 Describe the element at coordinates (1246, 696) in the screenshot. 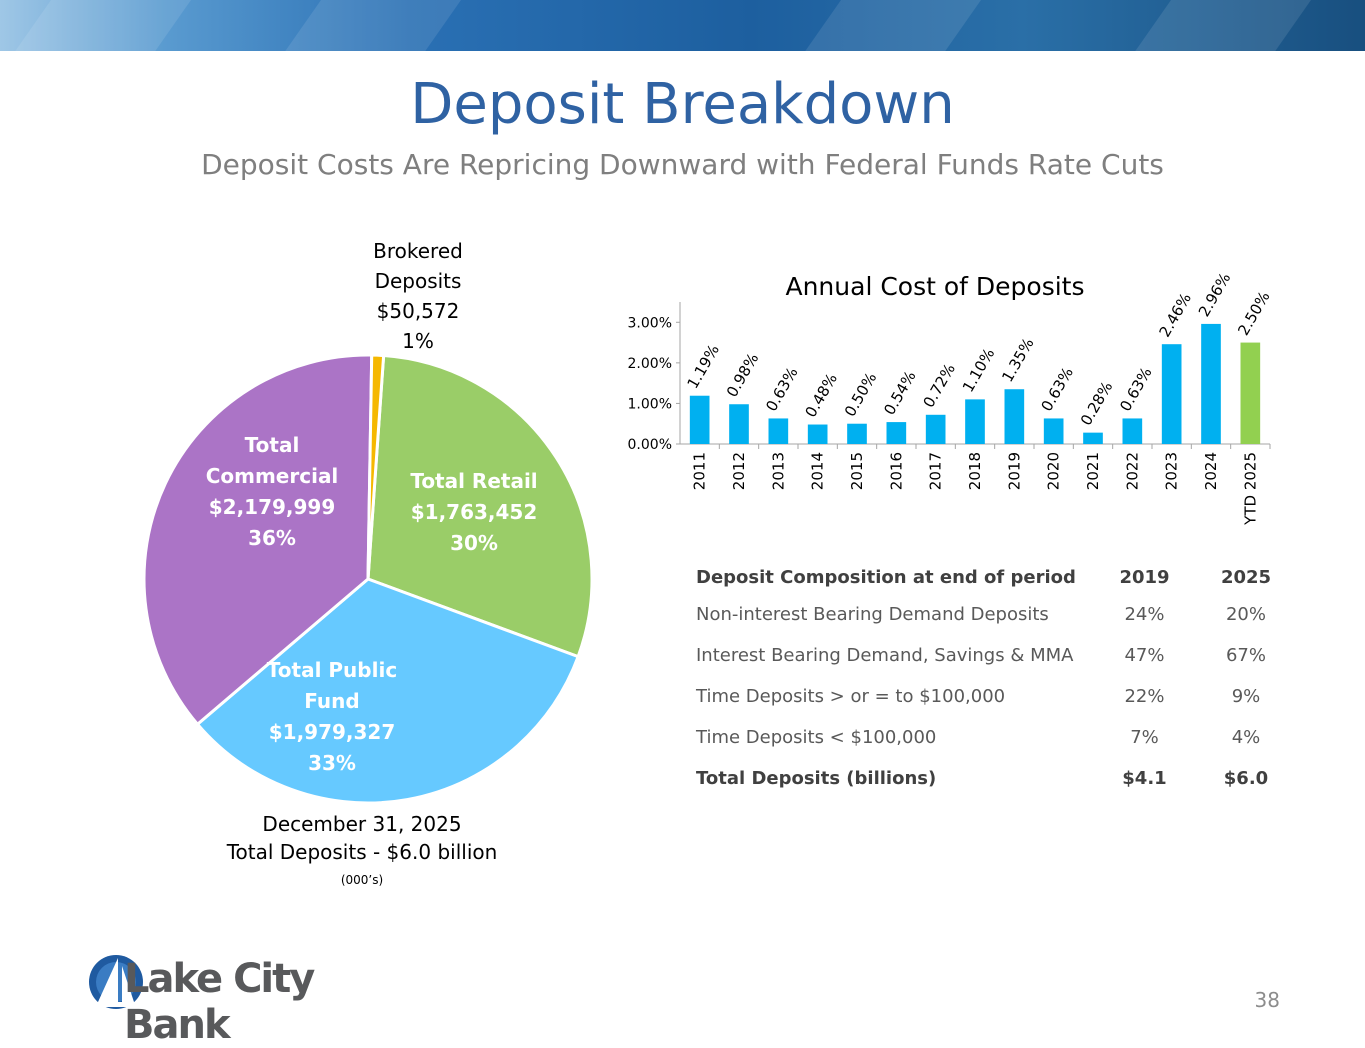

I see `row-2025-value: 9%` at that location.